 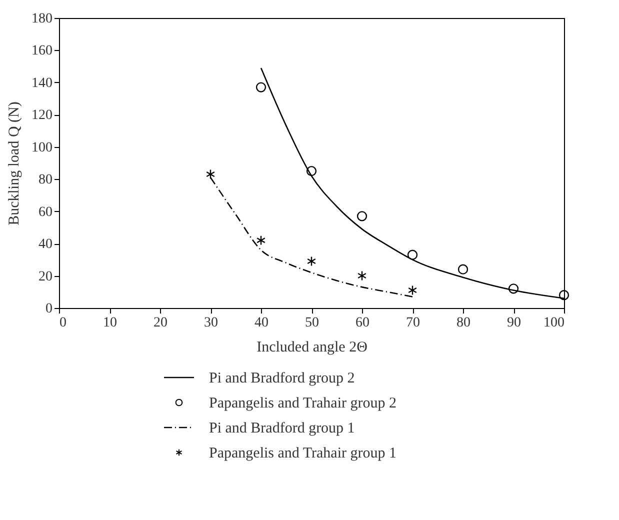 What do you see at coordinates (282, 378) in the screenshot?
I see `legend-label: Pi and Bradford group 2` at bounding box center [282, 378].